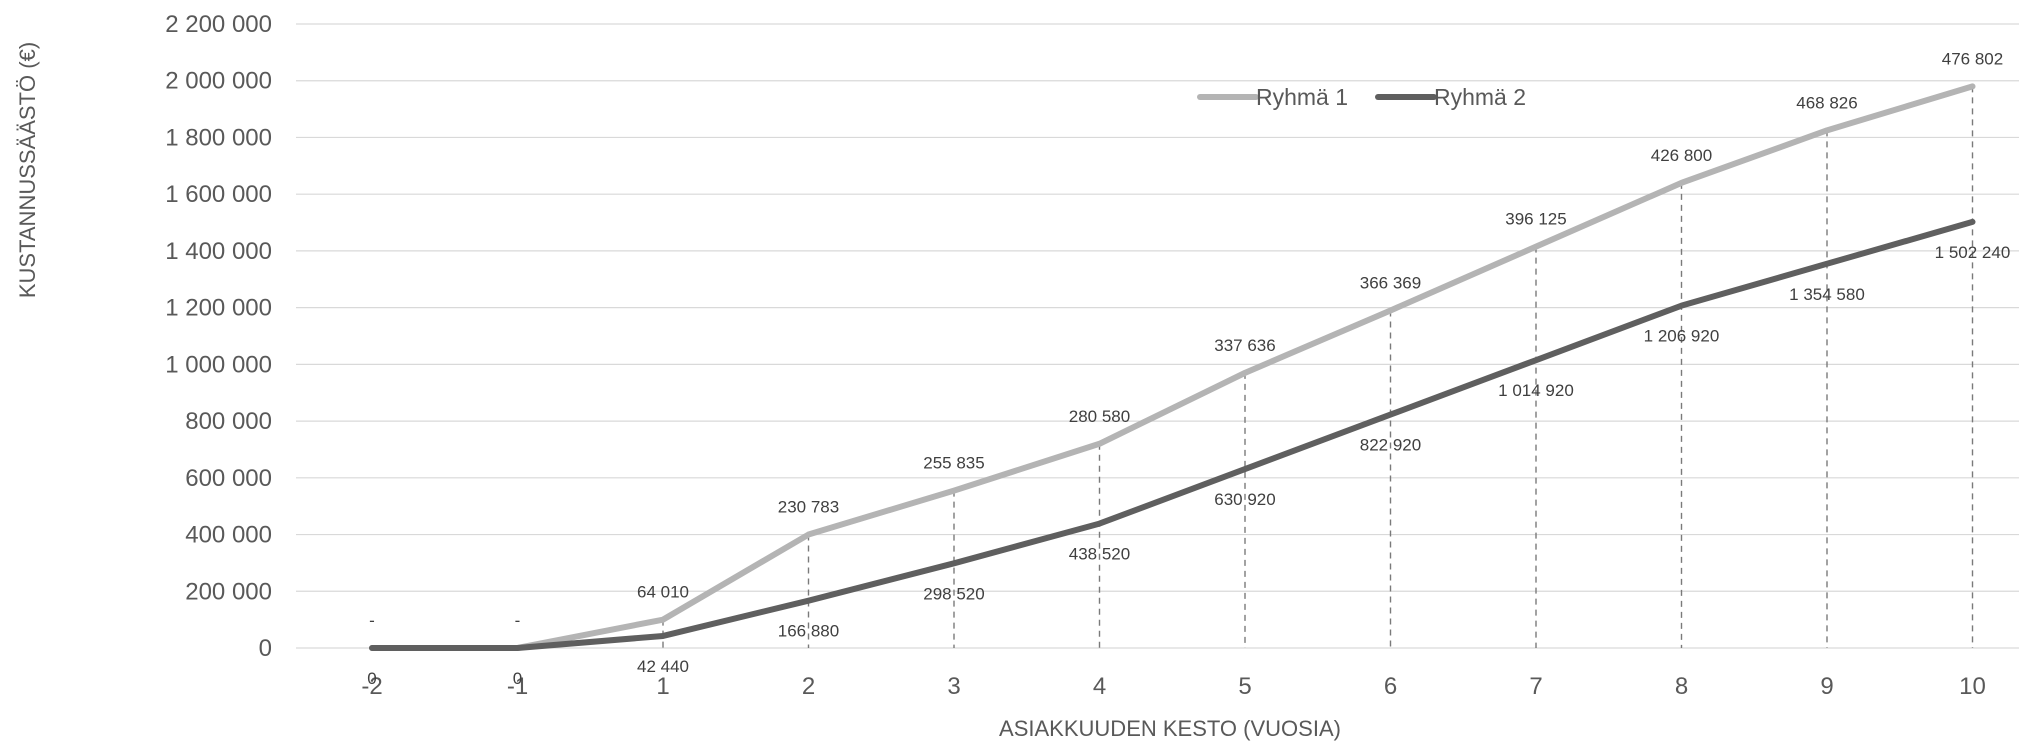 Image resolution: width=2019 pixels, height=741 pixels. Describe the element at coordinates (663, 592) in the screenshot. I see `data-label: 64 010` at that location.